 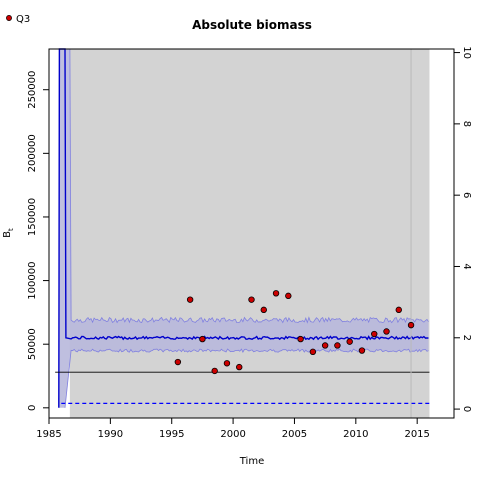 I want to click on y-tick-label: 0, so click(x=32, y=408).